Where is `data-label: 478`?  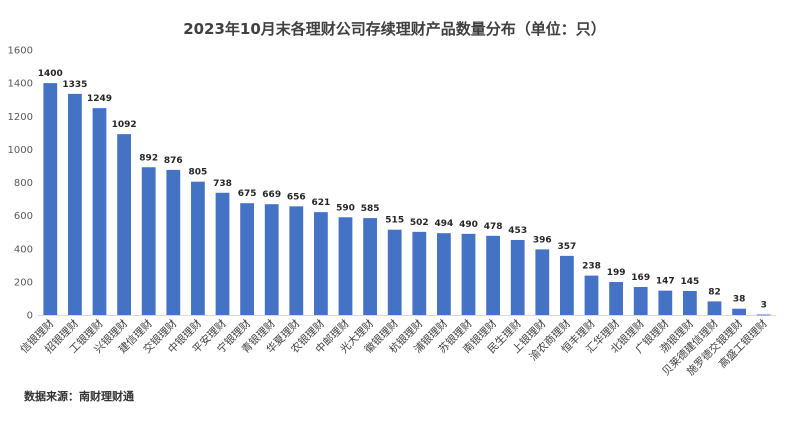 data-label: 478 is located at coordinates (493, 227).